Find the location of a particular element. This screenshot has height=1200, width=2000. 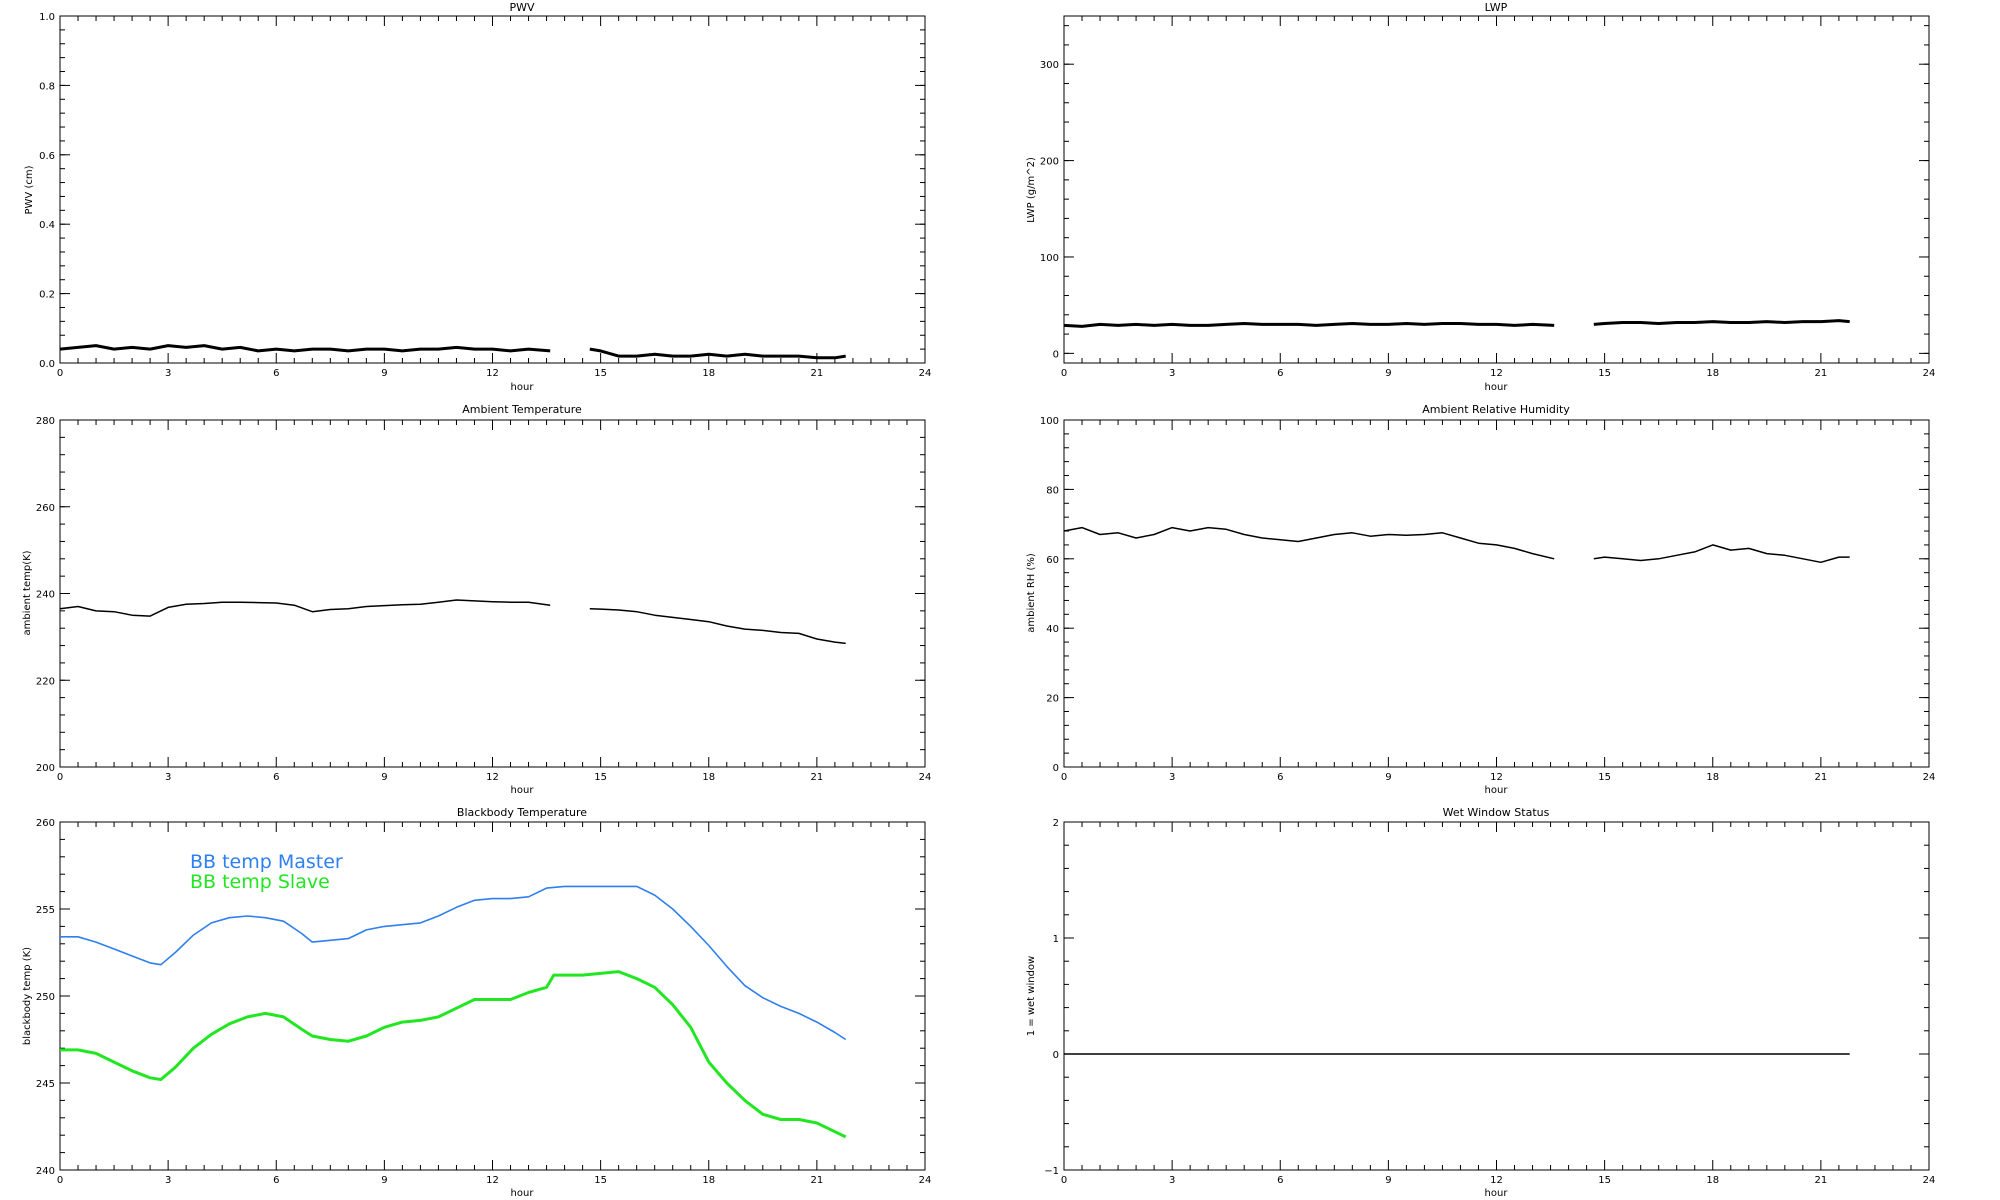

y-tick-label: 250 is located at coordinates (45, 997).